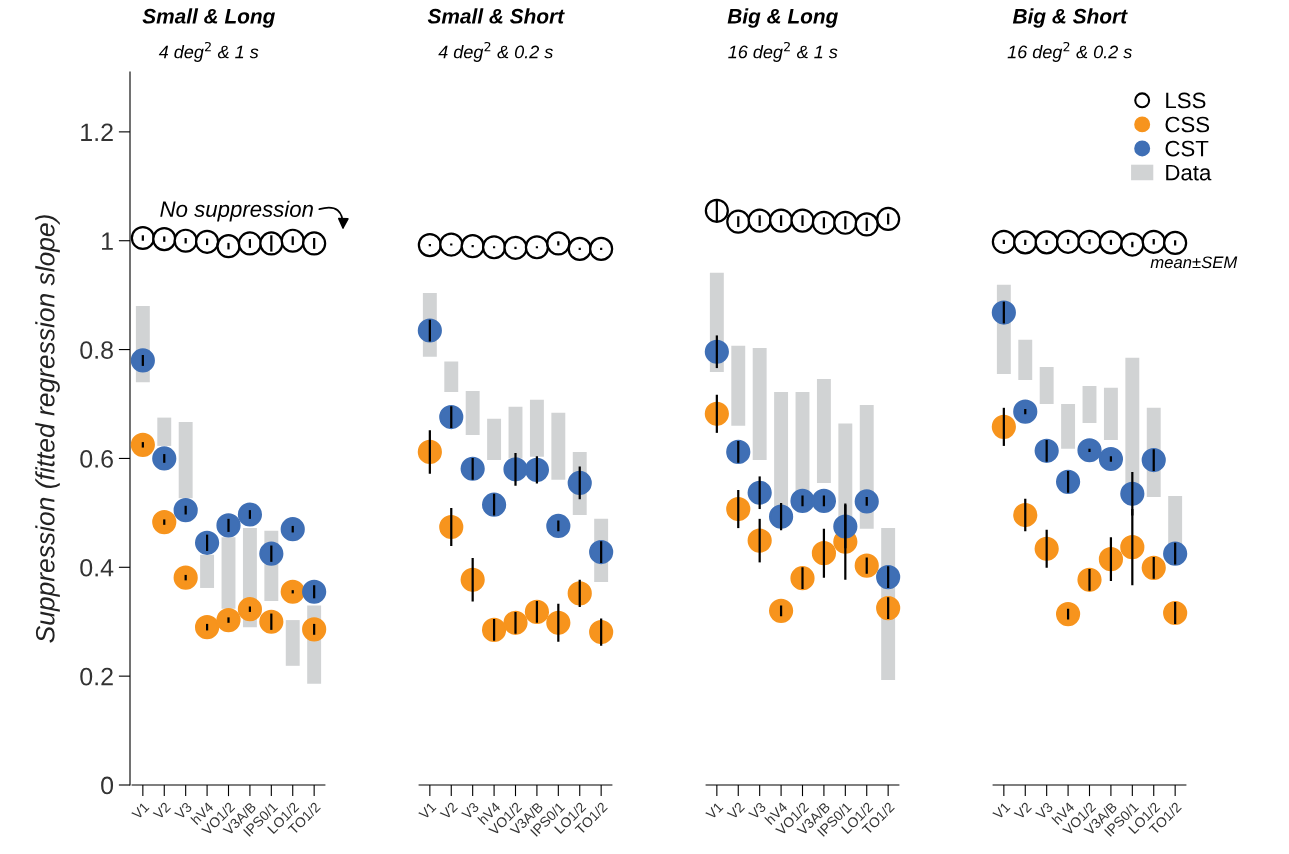 The image size is (1289, 854). Describe the element at coordinates (96, 350) in the screenshot. I see `y-tick-label: 0.8` at that location.